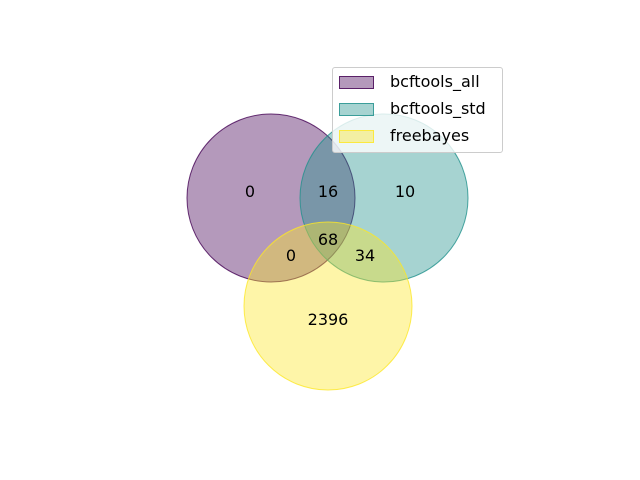 This screenshot has height=480, width=640. I want to click on set-circle-bcftools-all, so click(271, 198).